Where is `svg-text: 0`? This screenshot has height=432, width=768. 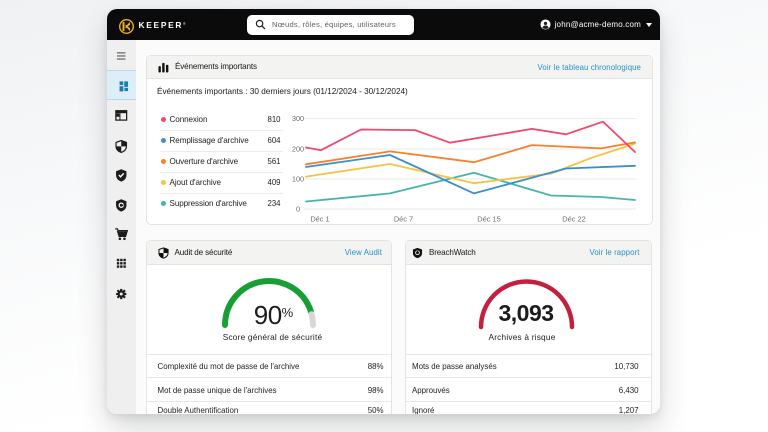 svg-text: 0 is located at coordinates (298, 208).